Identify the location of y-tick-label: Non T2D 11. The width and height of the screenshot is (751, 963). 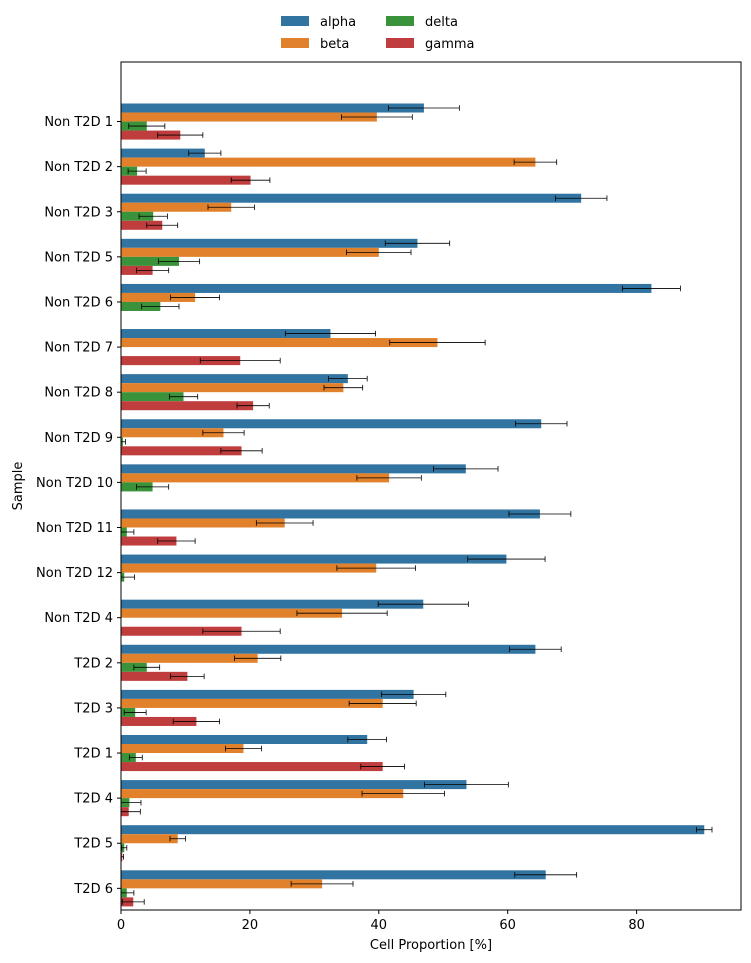
(74, 528).